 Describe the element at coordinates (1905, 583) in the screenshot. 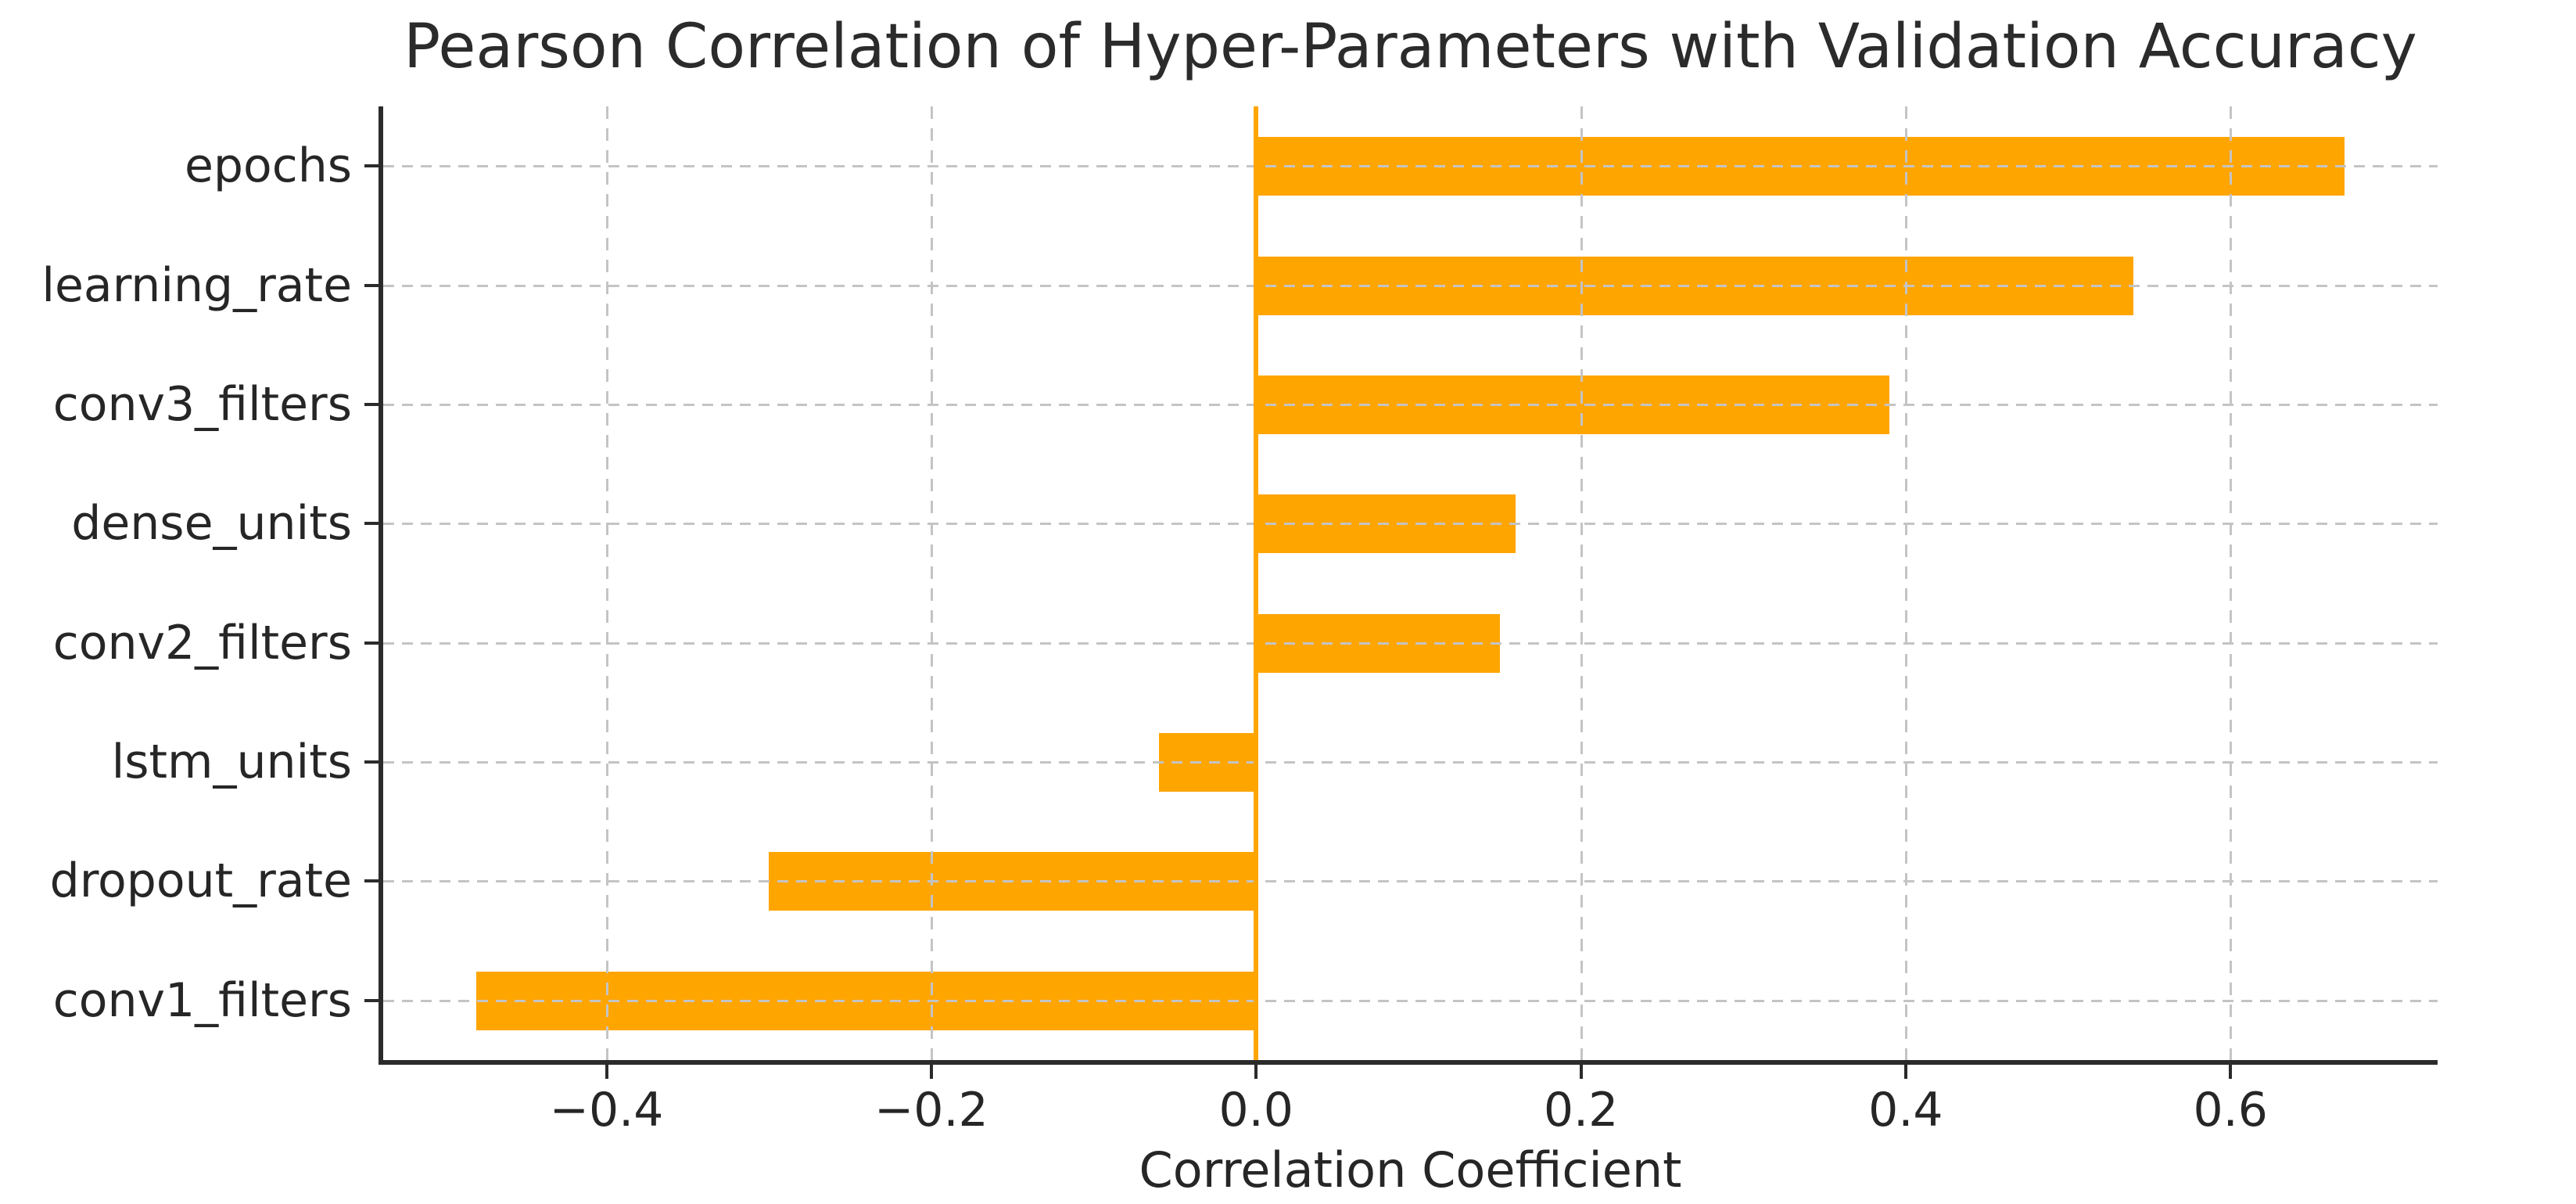

I see `gridline-v-0.4` at that location.